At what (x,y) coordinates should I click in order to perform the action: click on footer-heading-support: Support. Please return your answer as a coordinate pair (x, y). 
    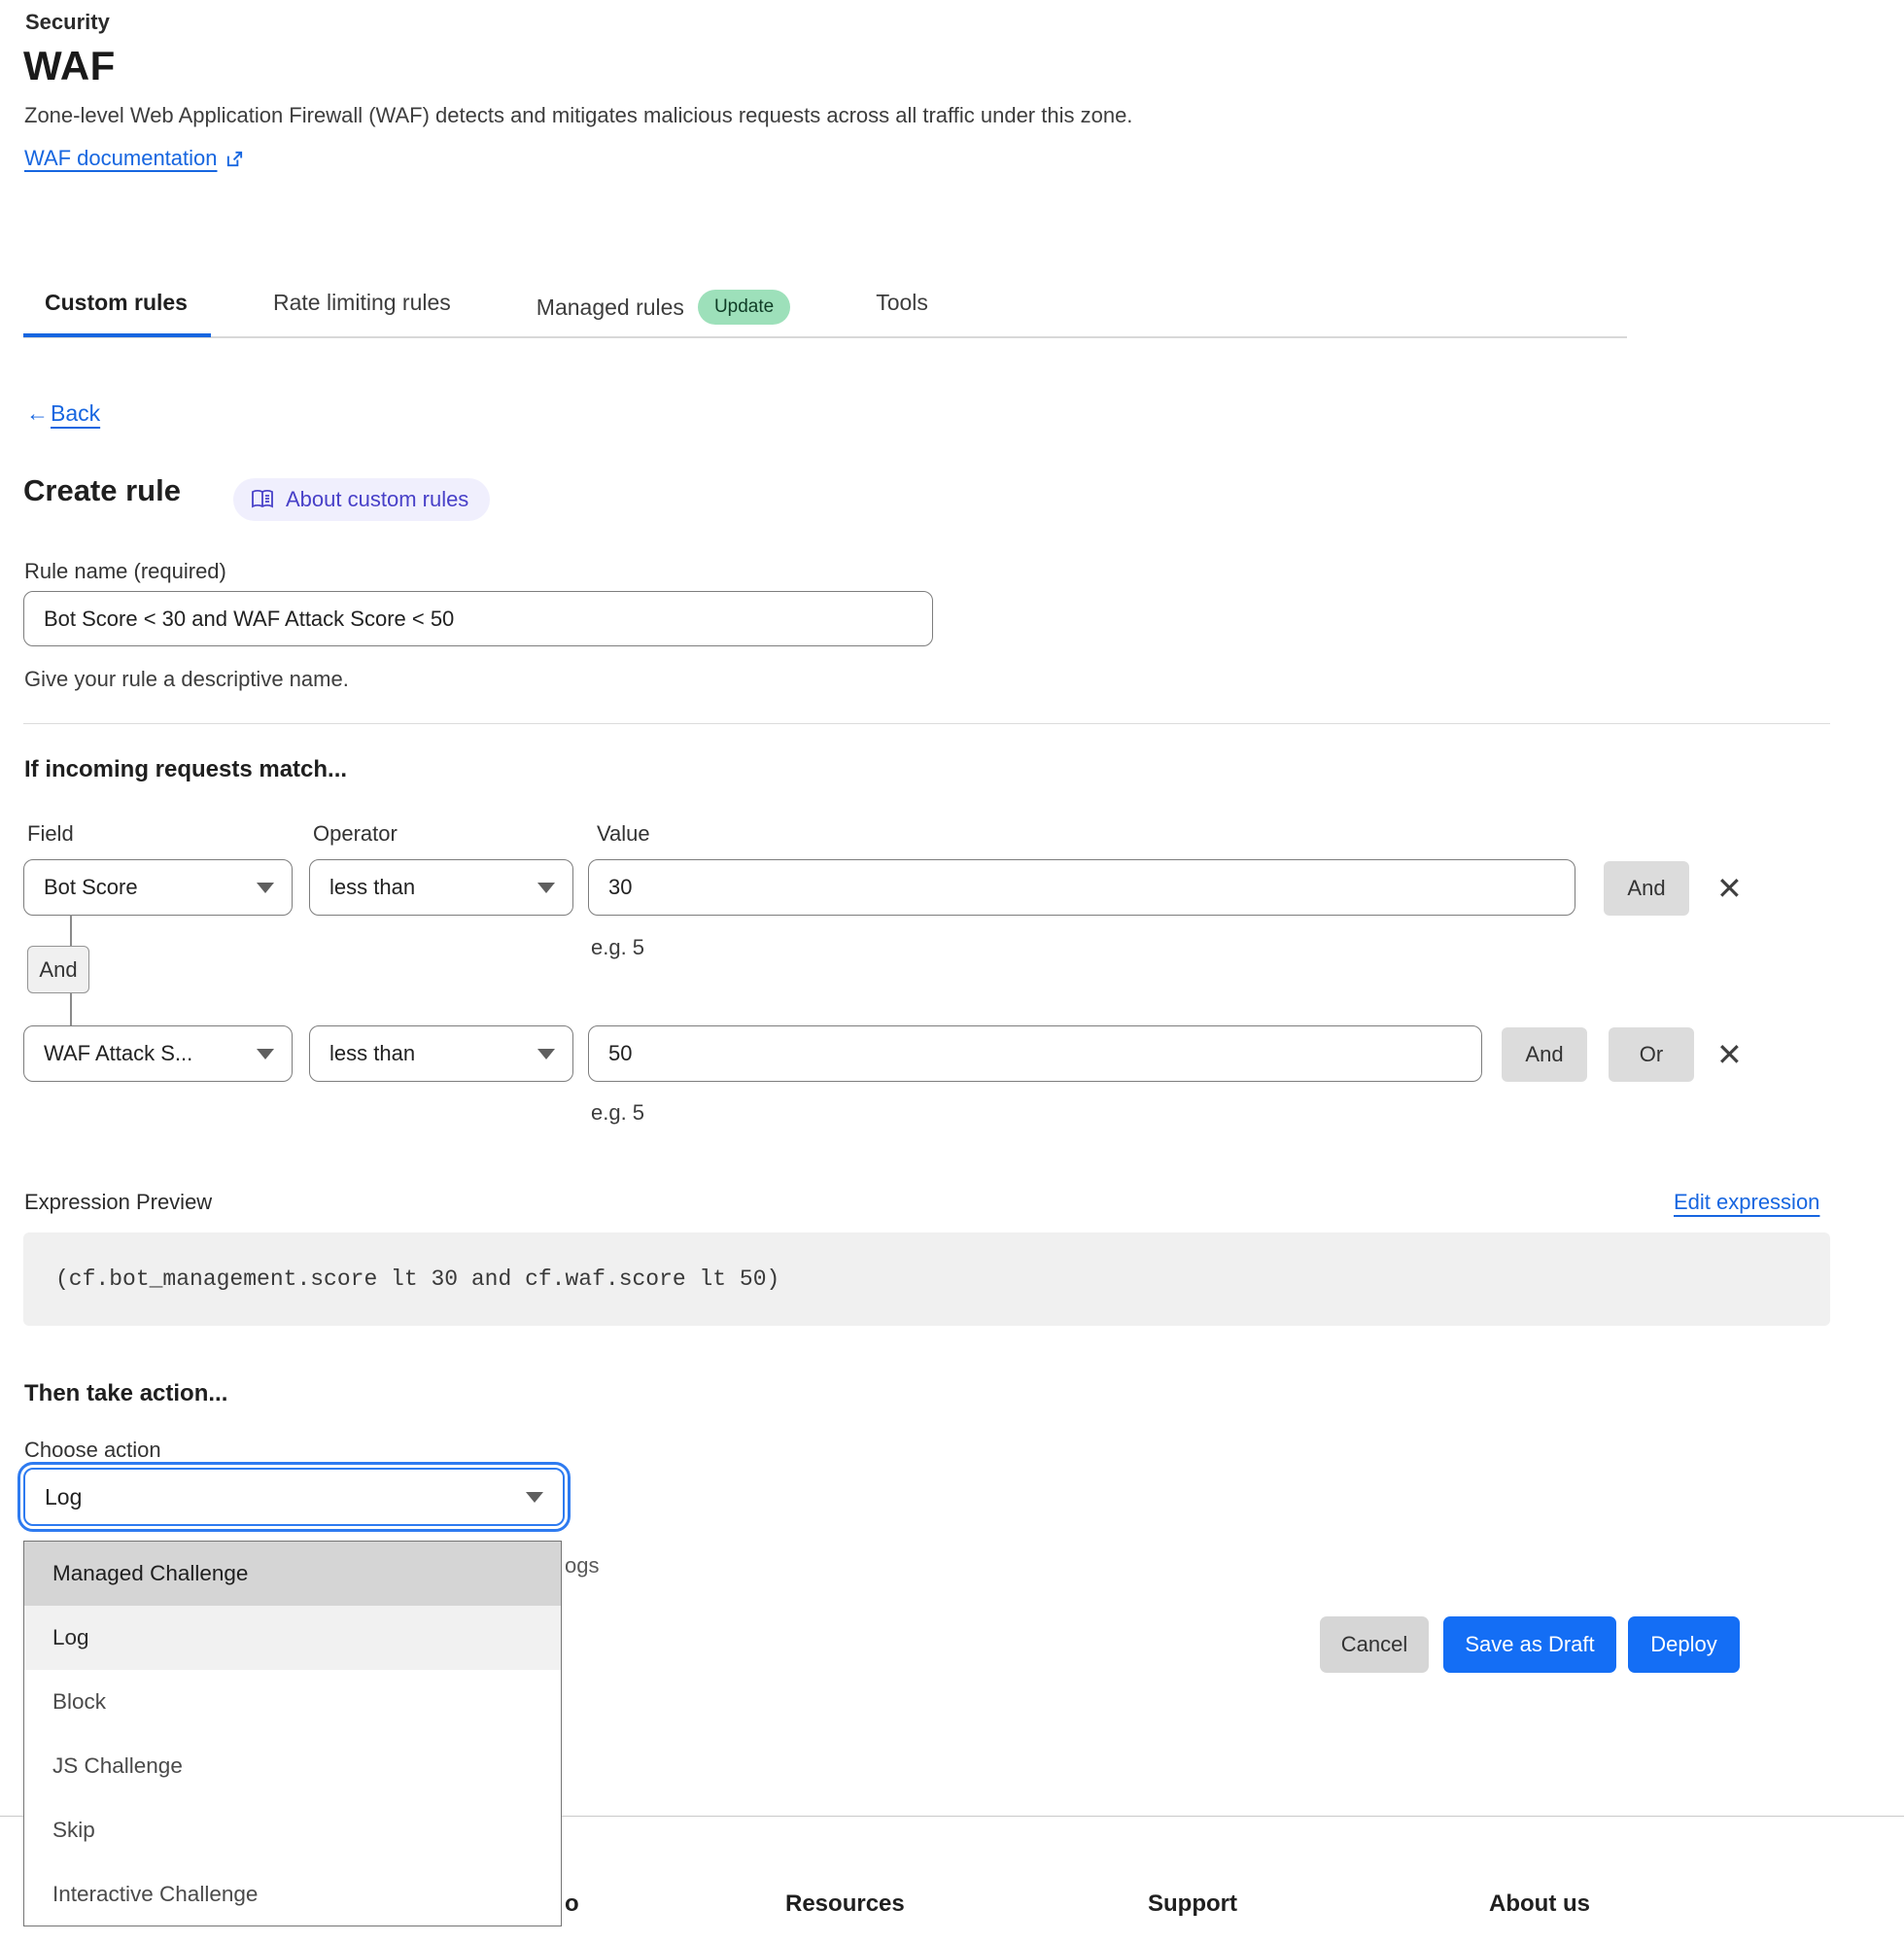
    Looking at the image, I should click on (1192, 1904).